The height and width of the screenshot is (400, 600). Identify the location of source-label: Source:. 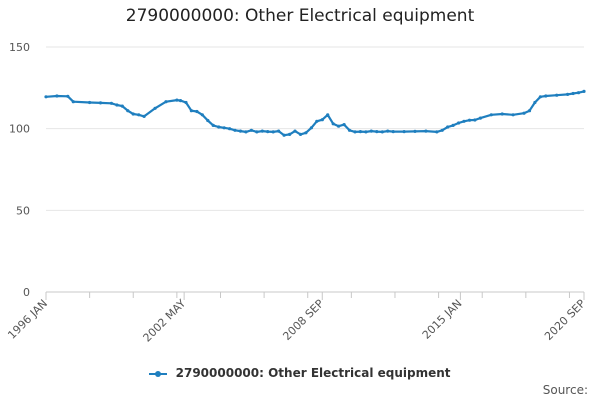
(565, 390).